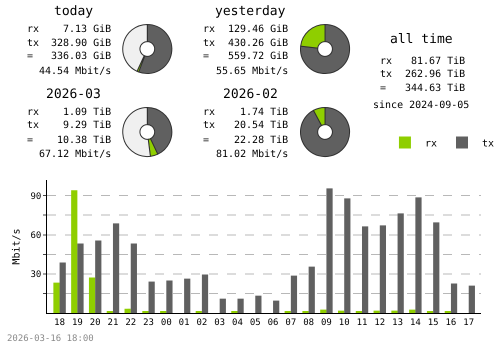 The height and width of the screenshot is (348, 500). What do you see at coordinates (255, 323) in the screenshot?
I see `x-tick-label: 05` at bounding box center [255, 323].